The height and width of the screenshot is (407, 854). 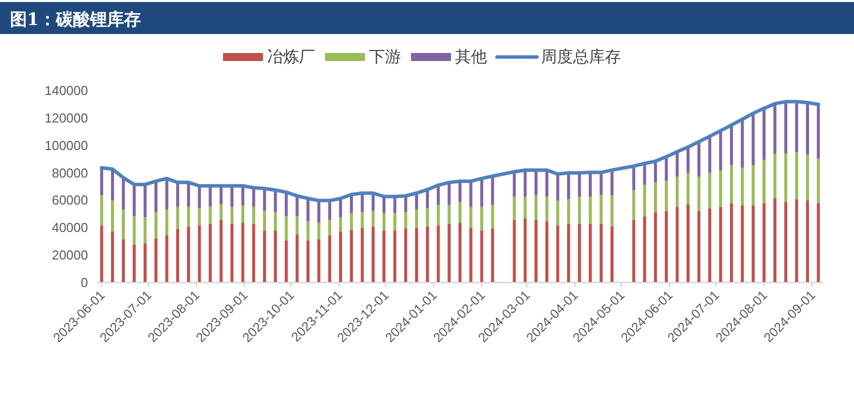 I want to click on y-tick-label: 20000, so click(x=70, y=255).